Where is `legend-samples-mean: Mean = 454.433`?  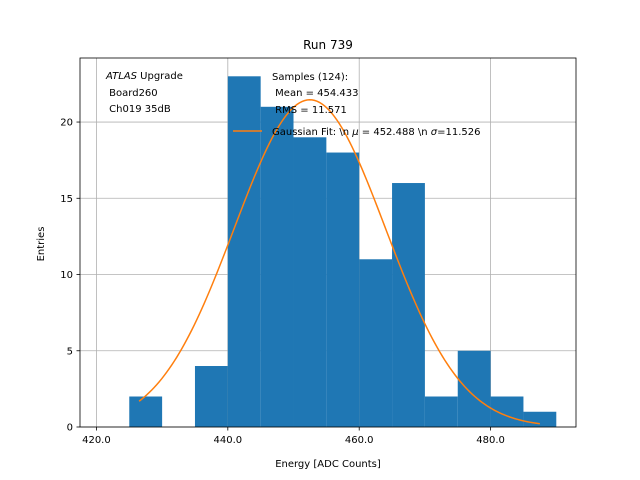 legend-samples-mean: Mean = 454.433 is located at coordinates (315, 93).